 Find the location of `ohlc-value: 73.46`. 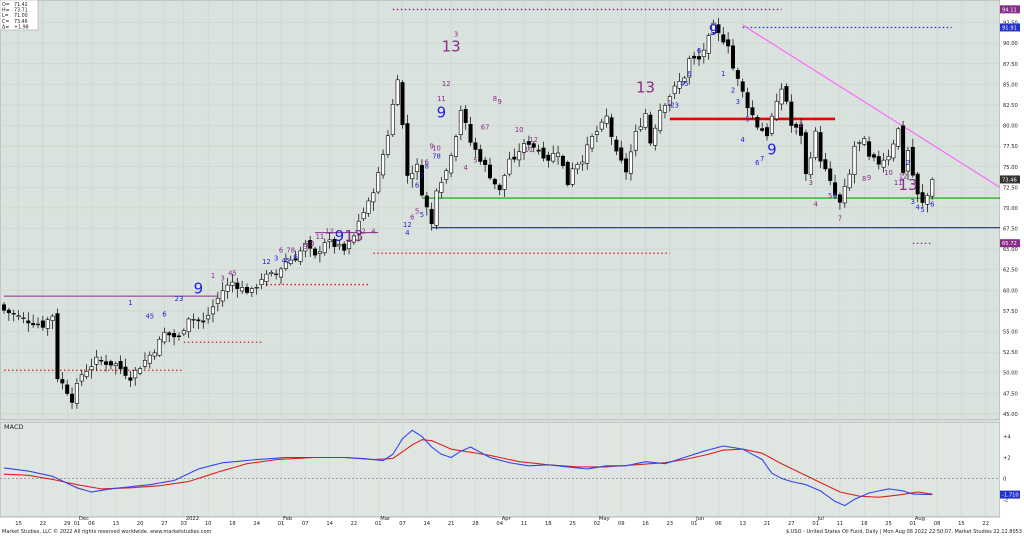

ohlc-value: 73.46 is located at coordinates (21, 22).